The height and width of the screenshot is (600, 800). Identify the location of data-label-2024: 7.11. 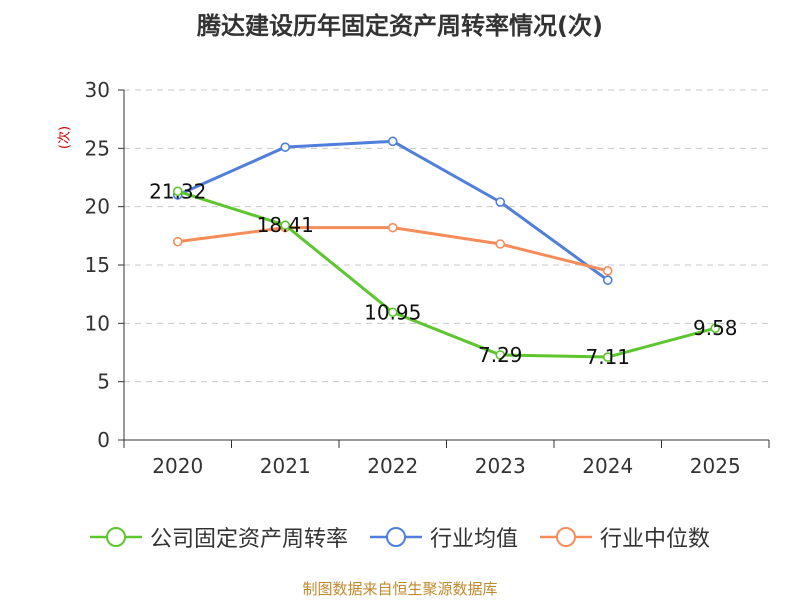
(607, 357).